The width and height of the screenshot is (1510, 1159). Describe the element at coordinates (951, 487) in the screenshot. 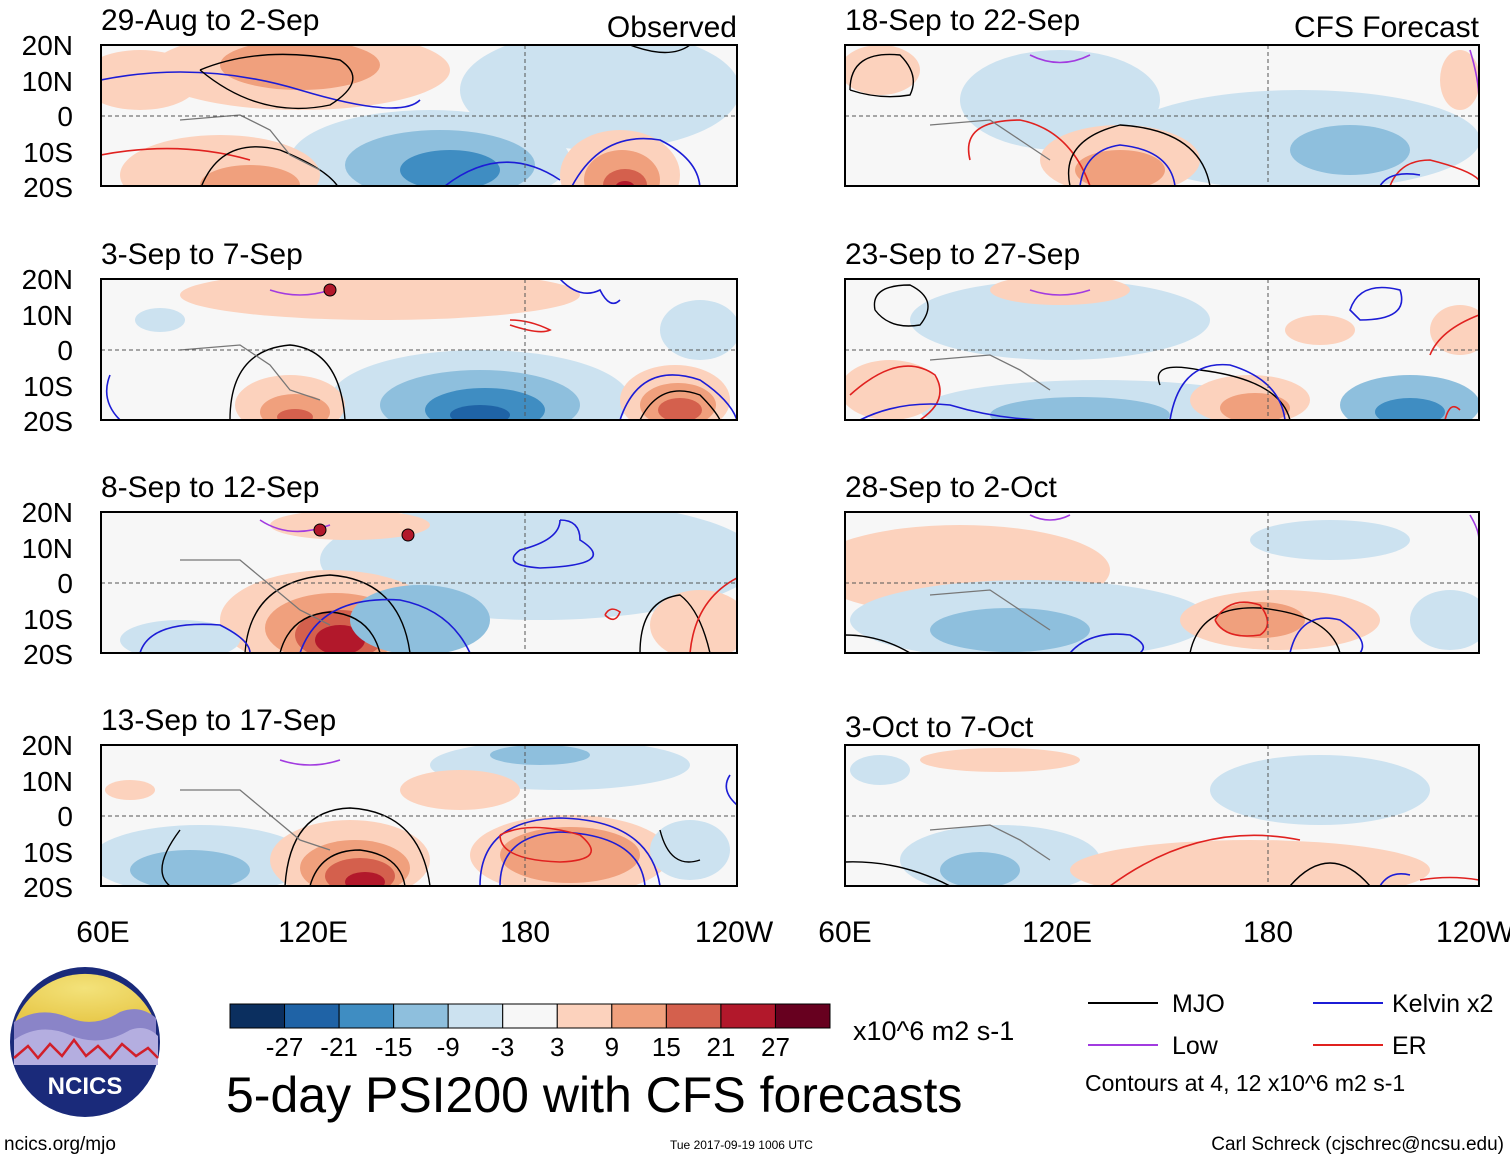

I see `panel-title-6: 28-Sep to 2-Oct` at that location.